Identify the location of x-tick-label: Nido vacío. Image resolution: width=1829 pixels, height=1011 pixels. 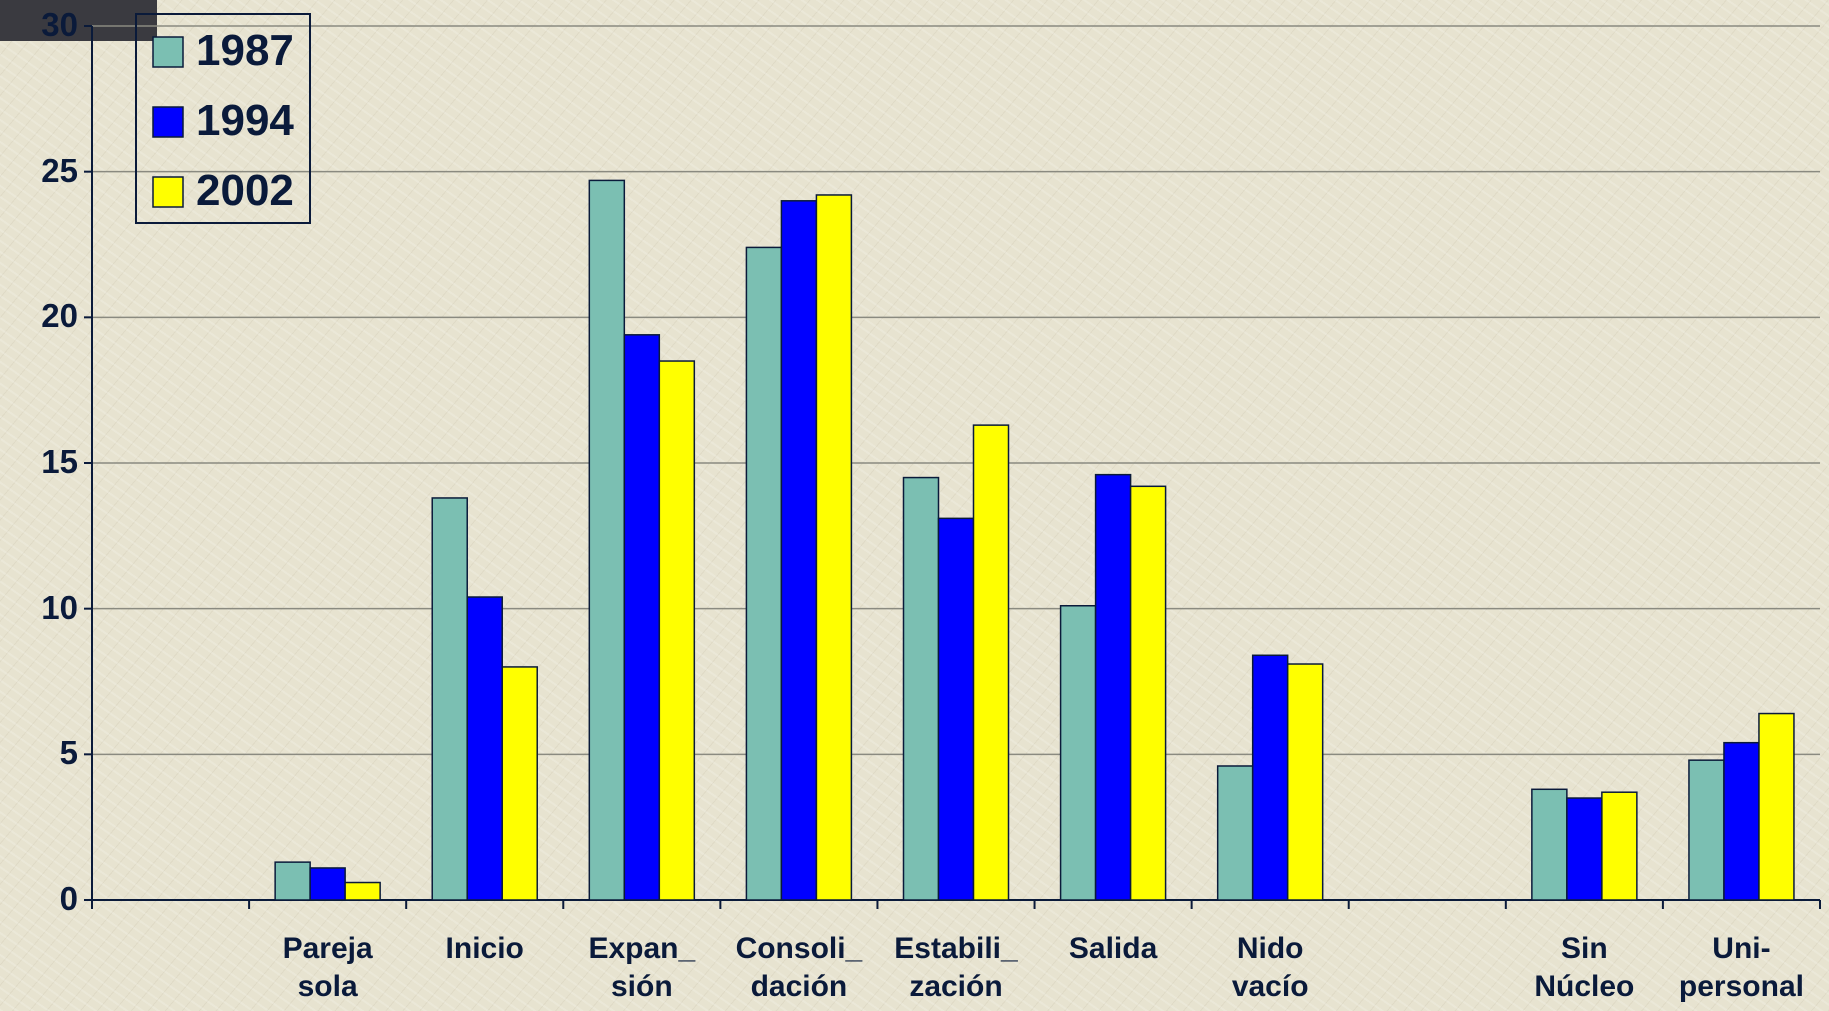
(1270, 967).